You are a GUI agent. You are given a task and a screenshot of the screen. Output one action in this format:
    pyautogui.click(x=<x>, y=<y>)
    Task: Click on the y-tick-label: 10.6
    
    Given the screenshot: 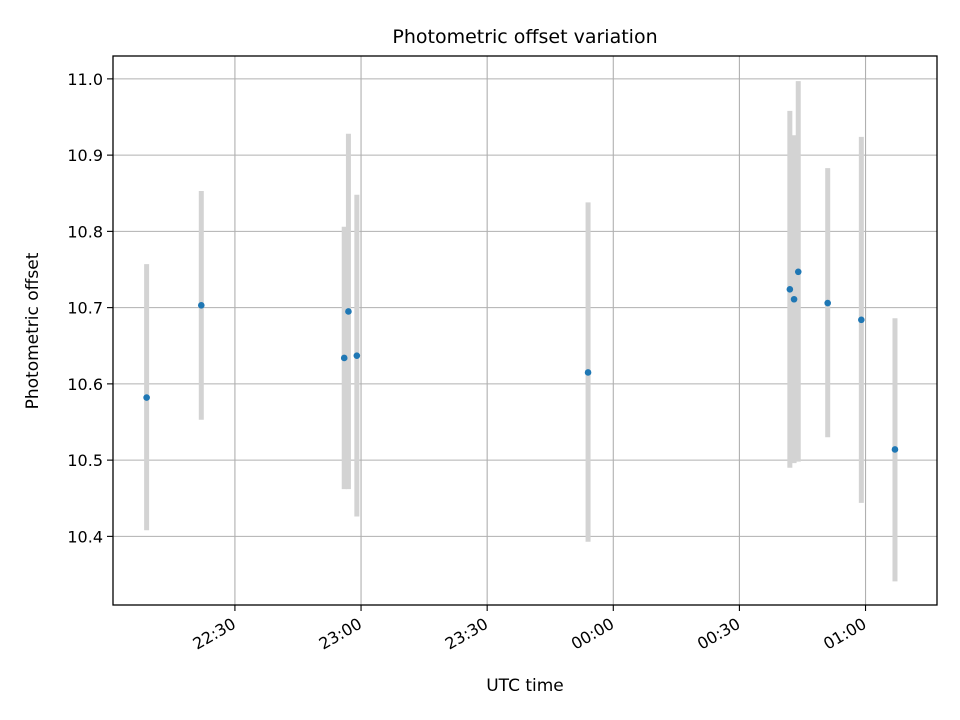 What is the action you would take?
    pyautogui.click(x=85, y=384)
    